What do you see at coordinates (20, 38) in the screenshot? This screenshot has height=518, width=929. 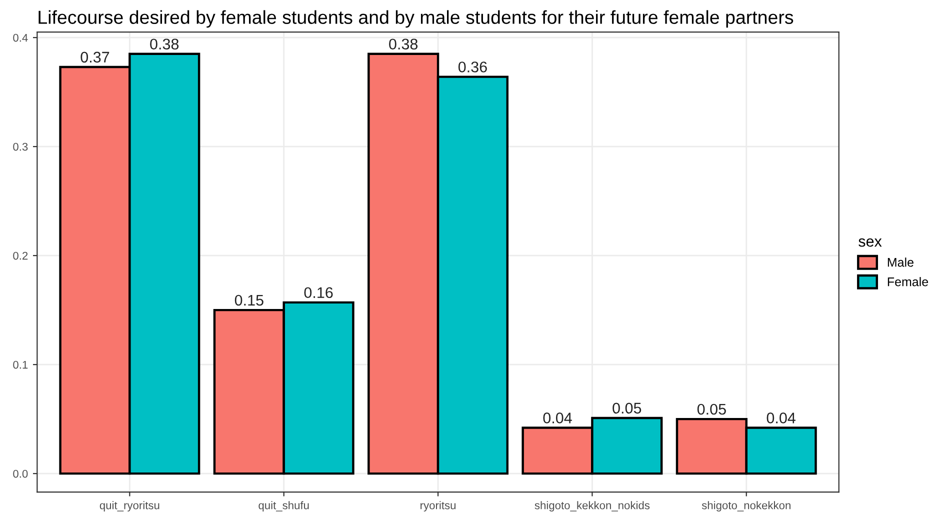 I see `y-tick-label: 0.4` at bounding box center [20, 38].